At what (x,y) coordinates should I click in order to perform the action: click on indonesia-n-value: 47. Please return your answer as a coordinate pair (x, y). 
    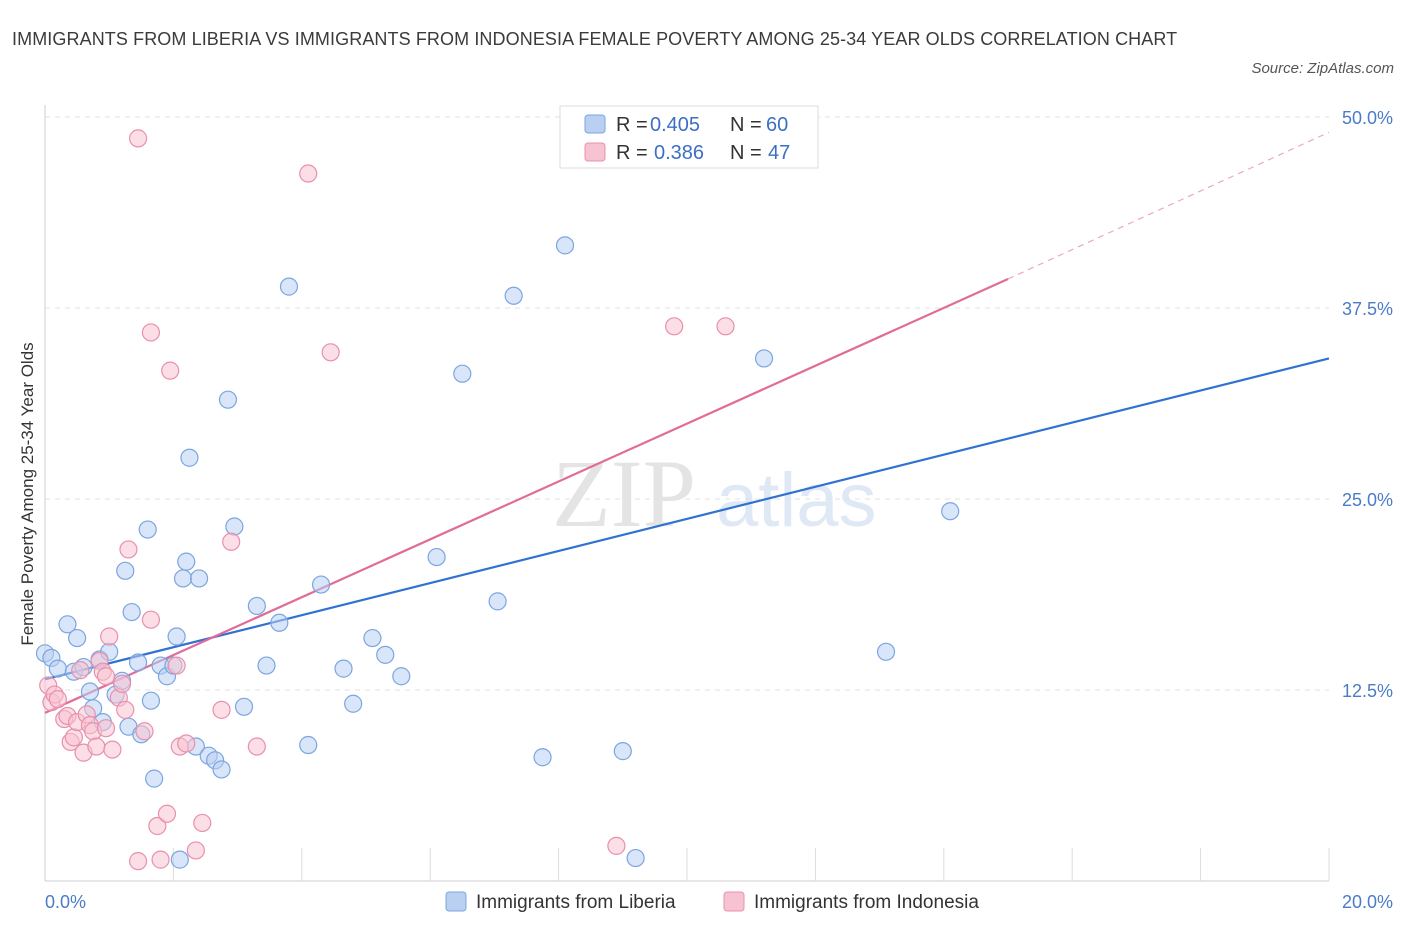
    Looking at the image, I should click on (779, 153).